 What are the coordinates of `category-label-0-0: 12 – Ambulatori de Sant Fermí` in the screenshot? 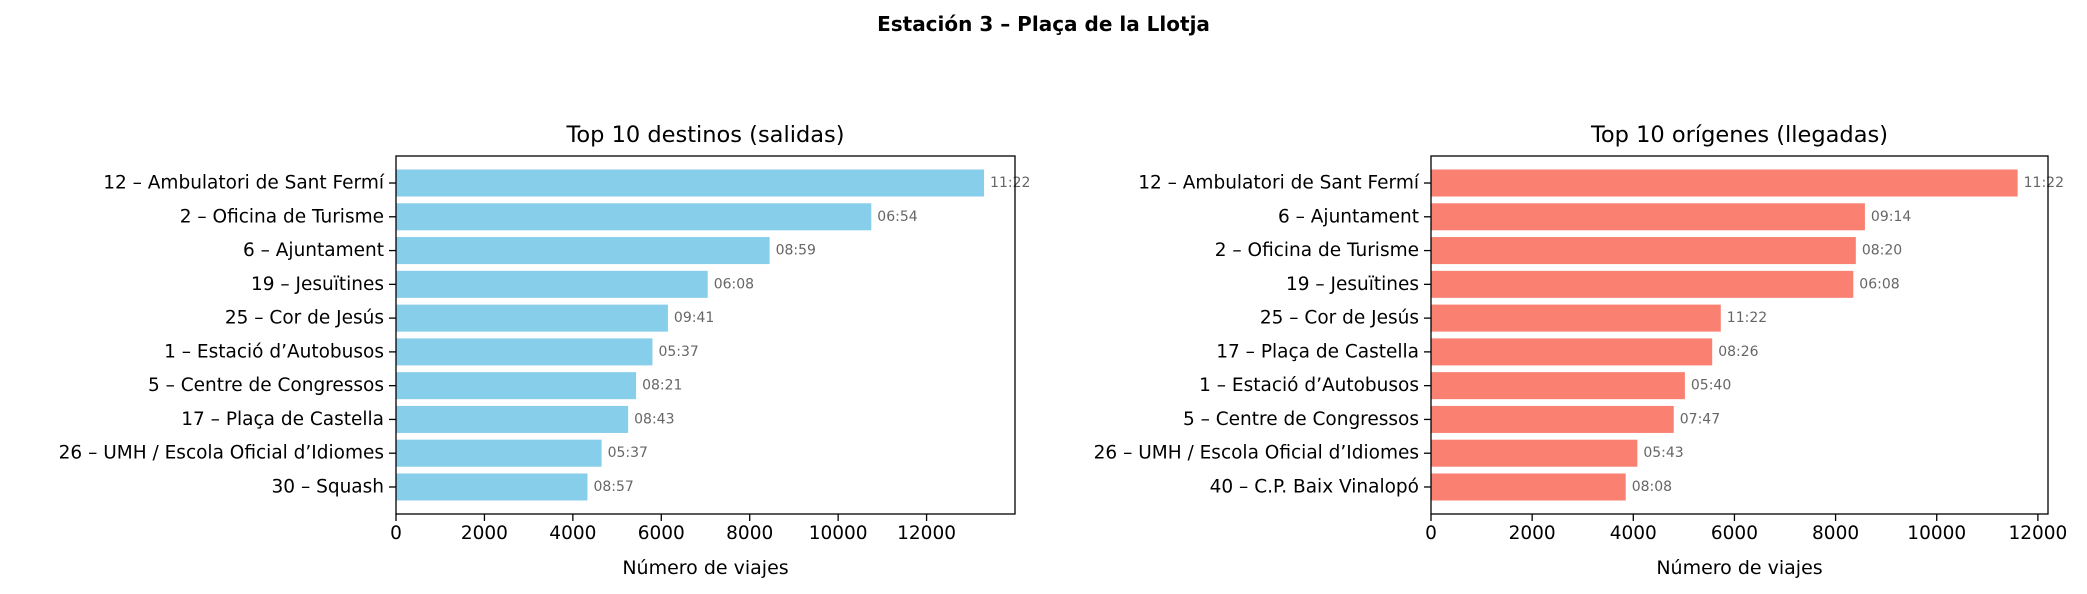 It's located at (244, 183).